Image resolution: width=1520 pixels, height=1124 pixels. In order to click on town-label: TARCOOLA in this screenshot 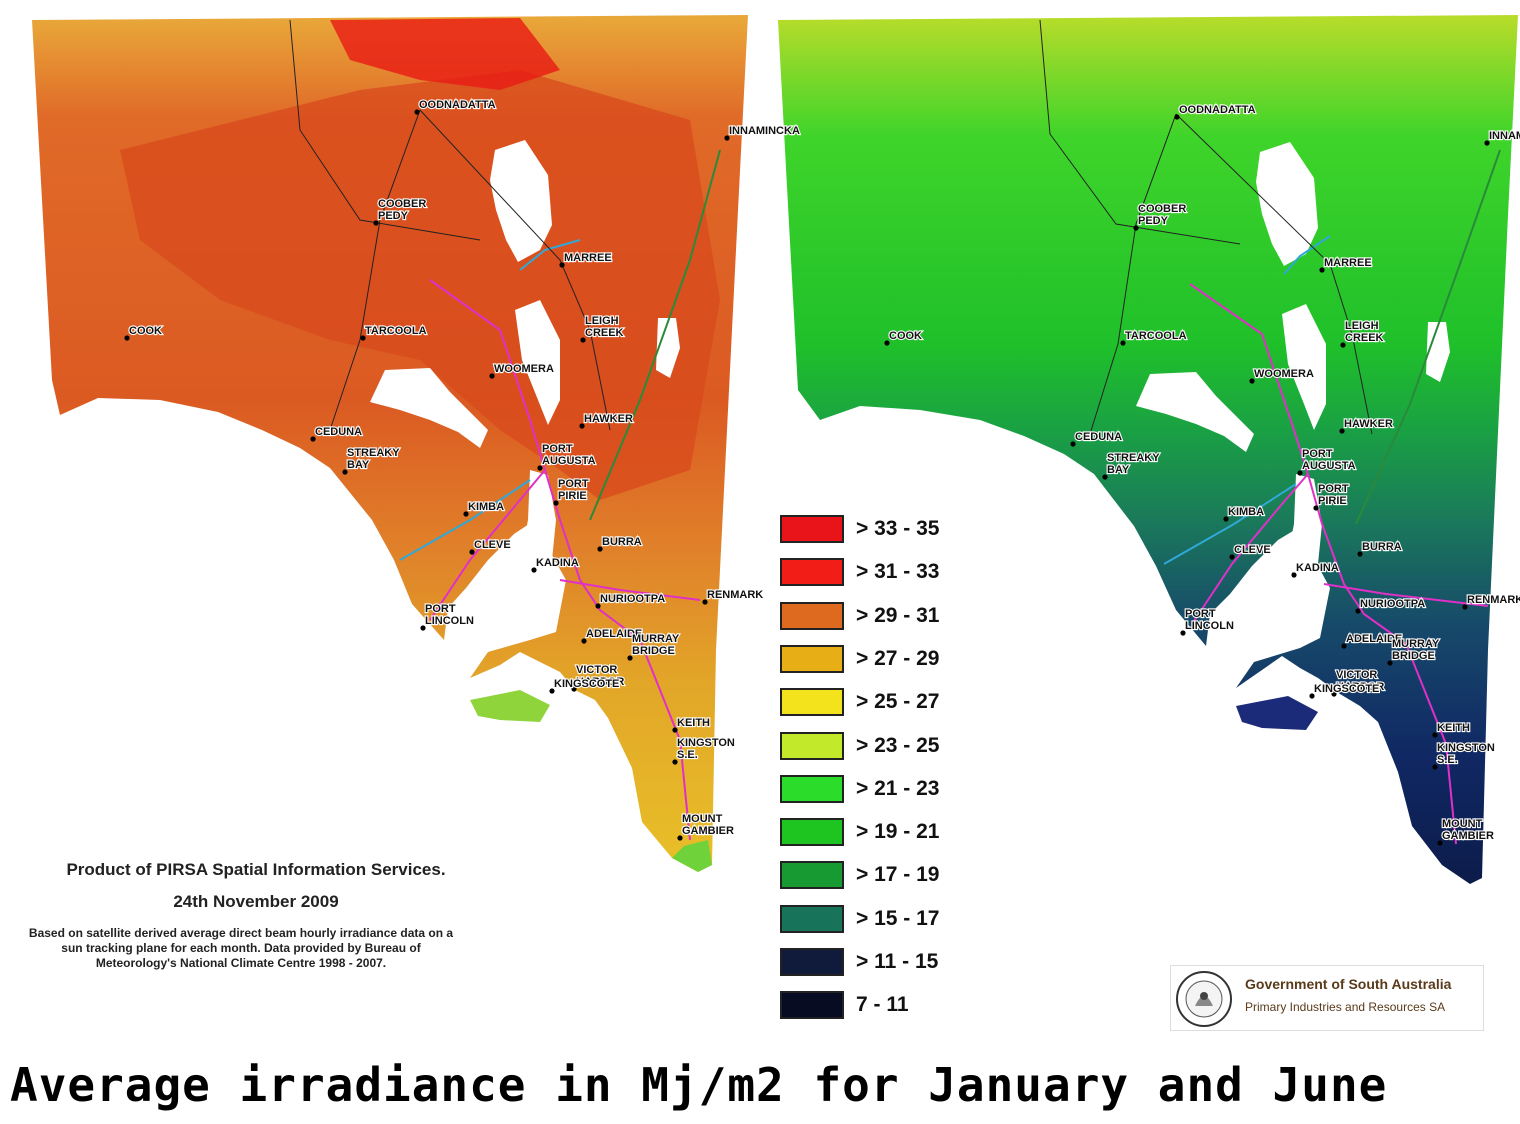, I will do `click(396, 331)`.